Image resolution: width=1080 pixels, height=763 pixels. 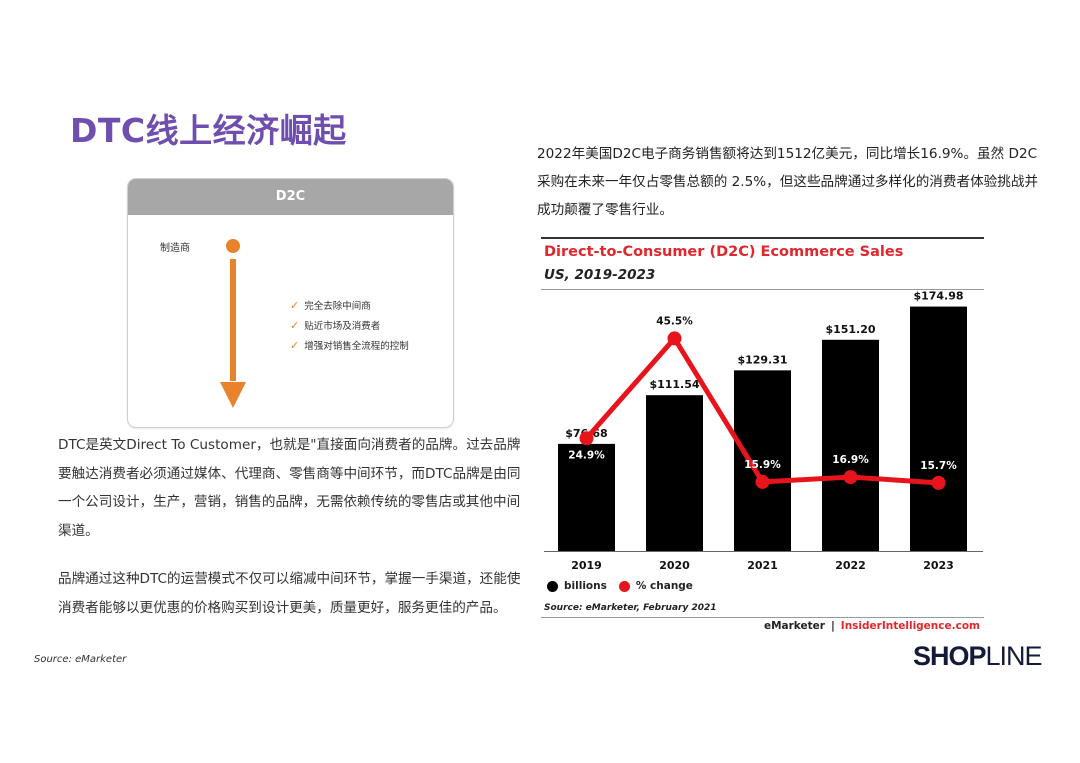 I want to click on bar-2021, so click(x=762, y=460).